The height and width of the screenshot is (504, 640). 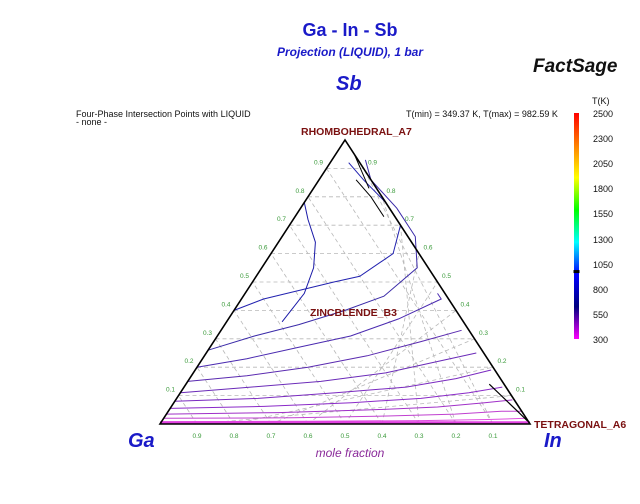 What do you see at coordinates (196, 436) in the screenshot?
I see `tick-label-bottom: 0.9` at bounding box center [196, 436].